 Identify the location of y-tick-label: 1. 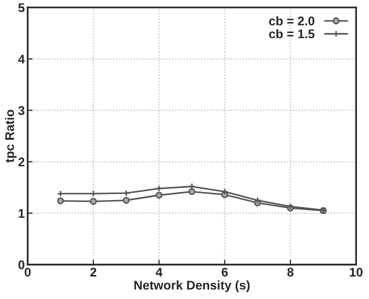
(21, 213).